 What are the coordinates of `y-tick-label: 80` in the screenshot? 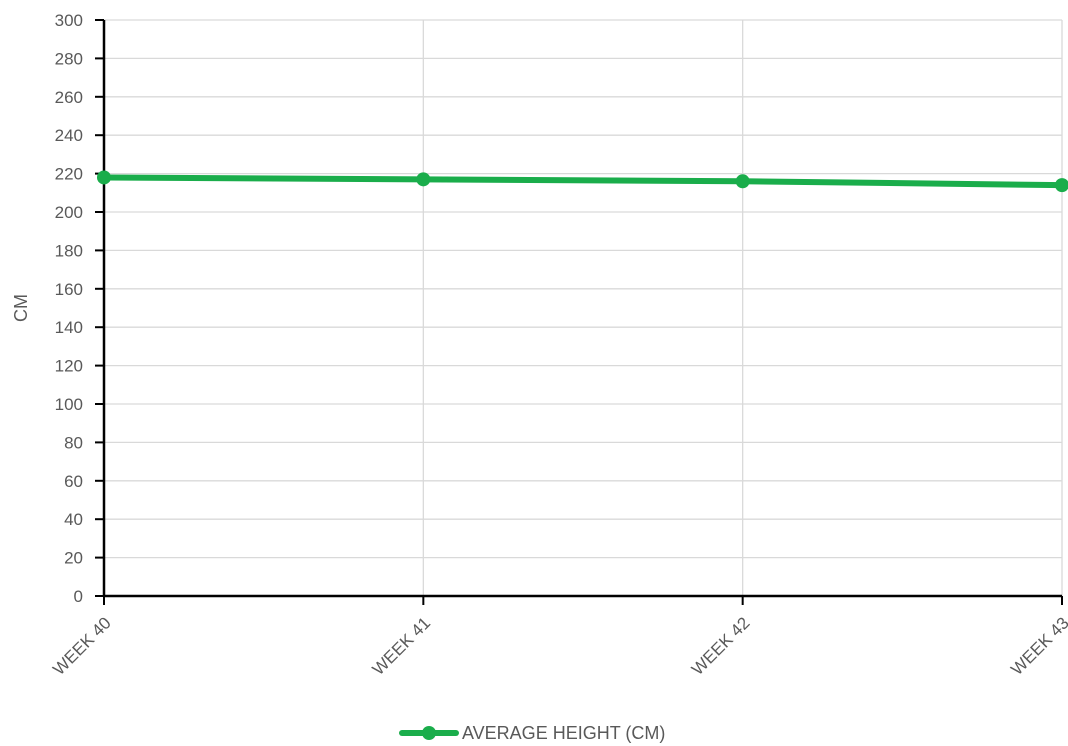 It's located at (73, 442).